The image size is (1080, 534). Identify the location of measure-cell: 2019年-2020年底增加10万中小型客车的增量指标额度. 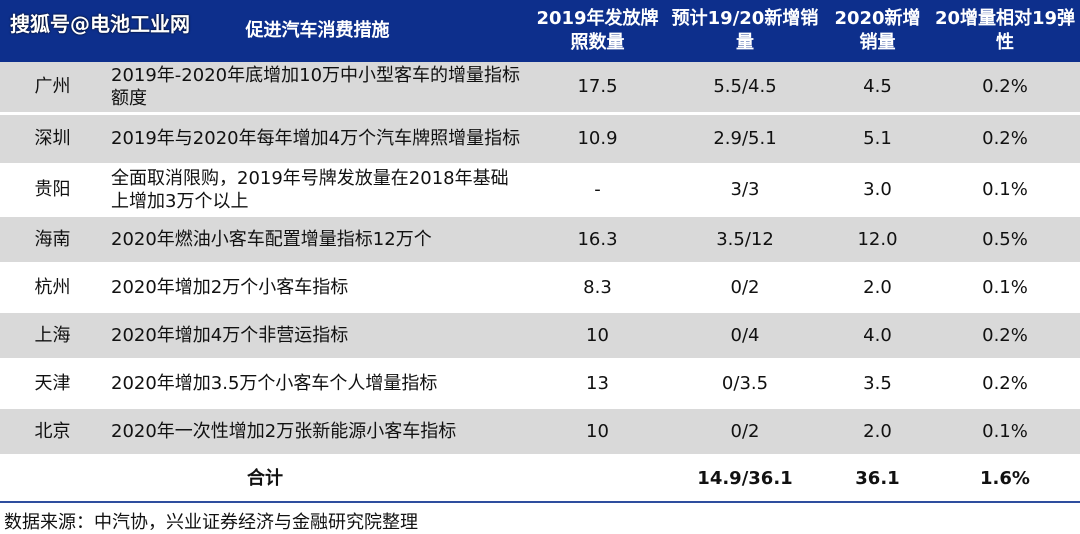
(317, 88).